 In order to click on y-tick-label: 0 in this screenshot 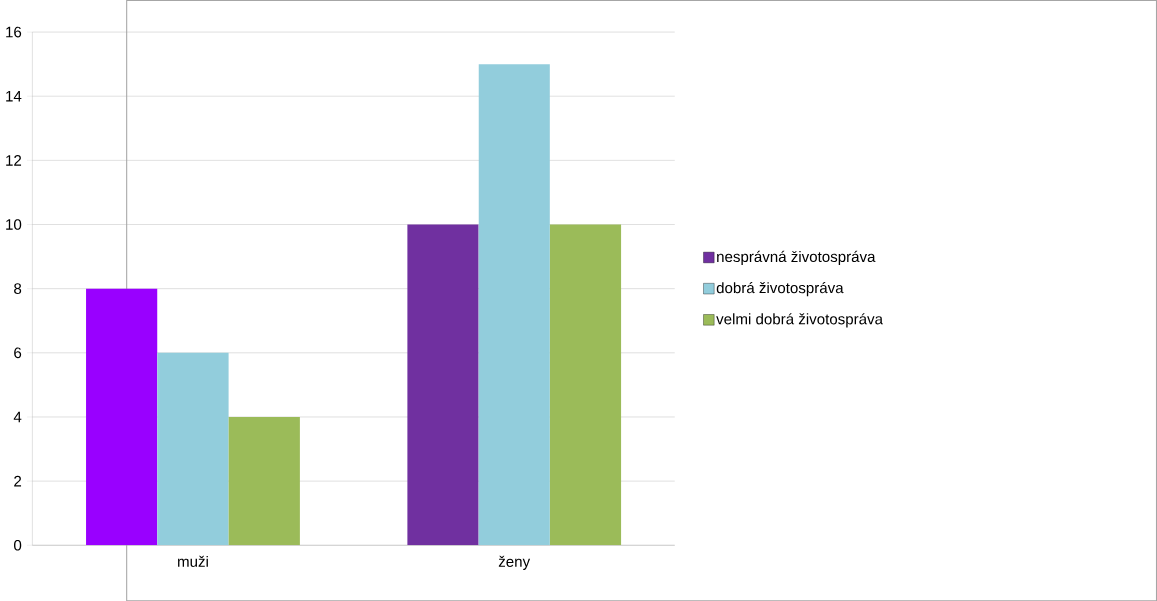, I will do `click(18, 545)`.